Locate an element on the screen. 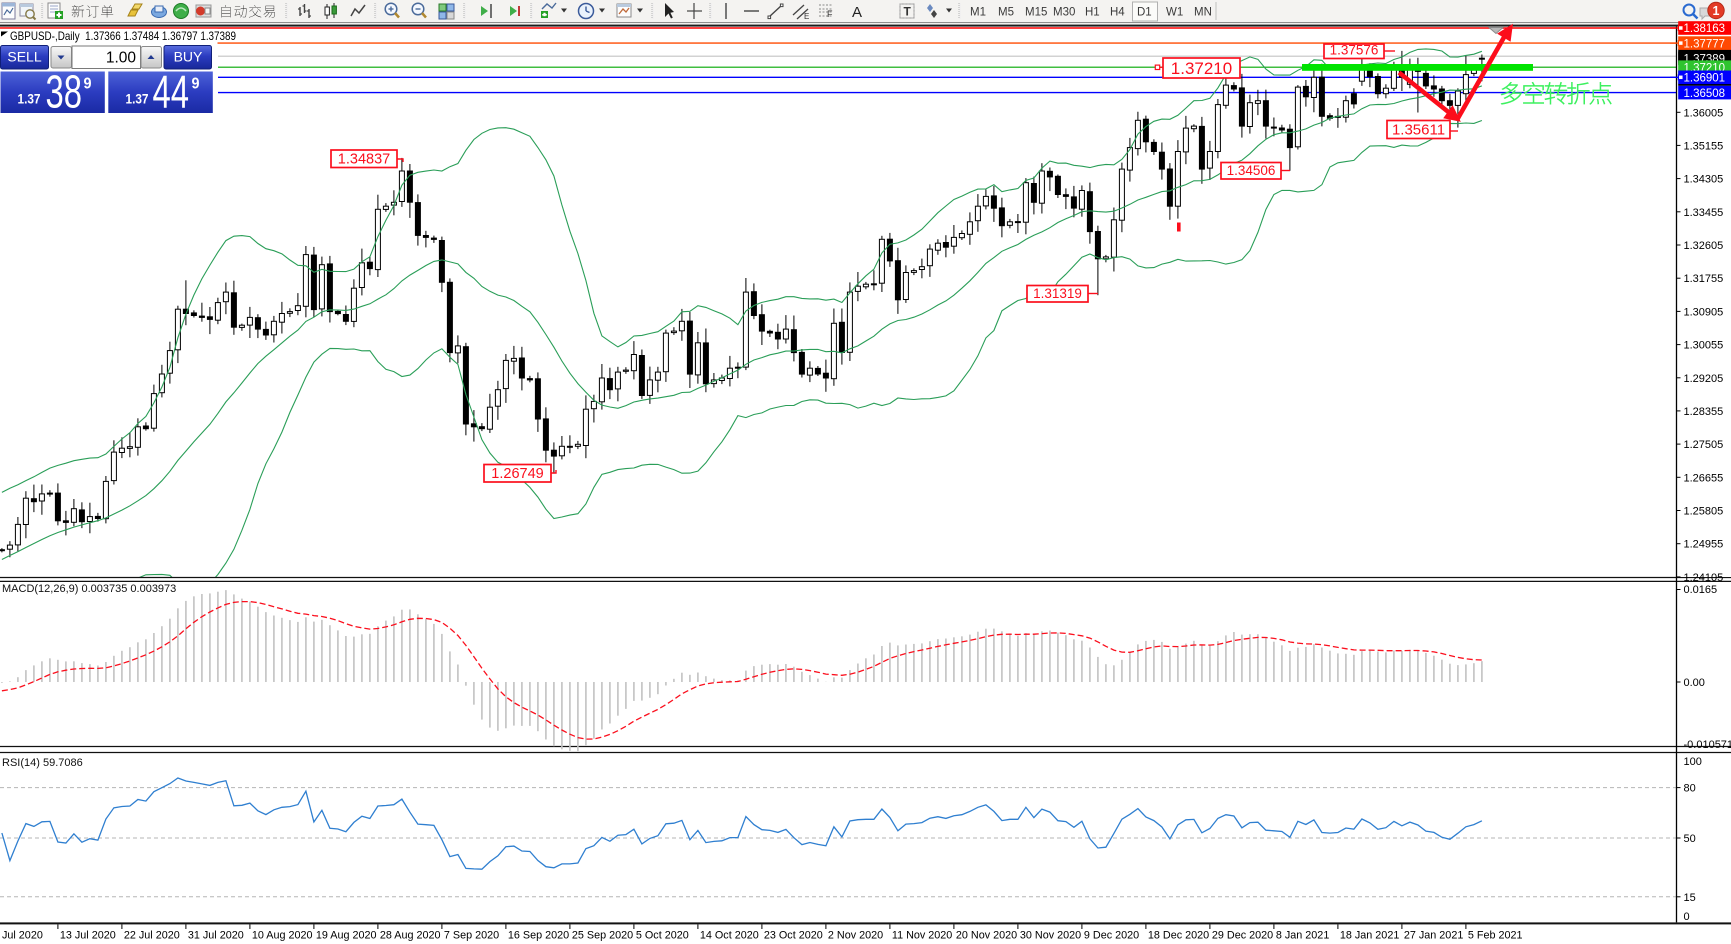 This screenshot has width=1731, height=944. svg-text:MACD(12,26,9) 0.003735 0.00397: MACD(12,26,9) 0.003735 0.003973 is located at coordinates (89, 589).